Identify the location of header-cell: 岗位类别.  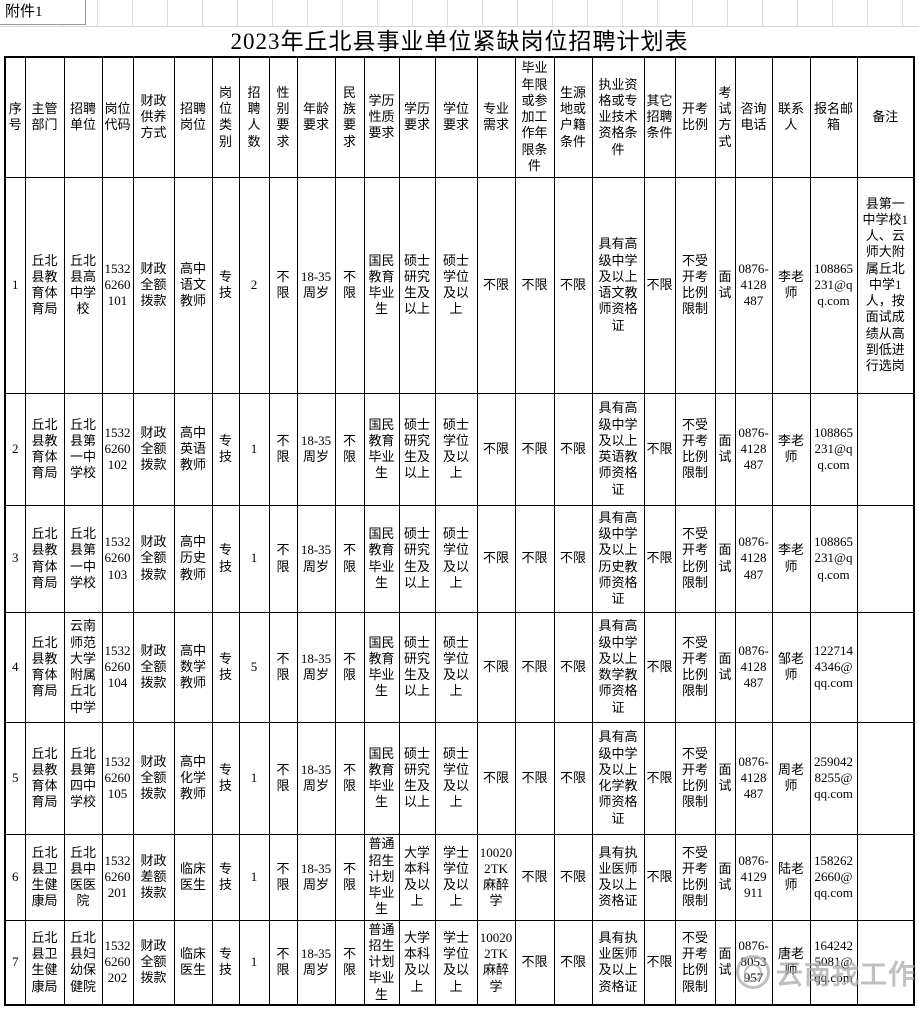
(225, 117).